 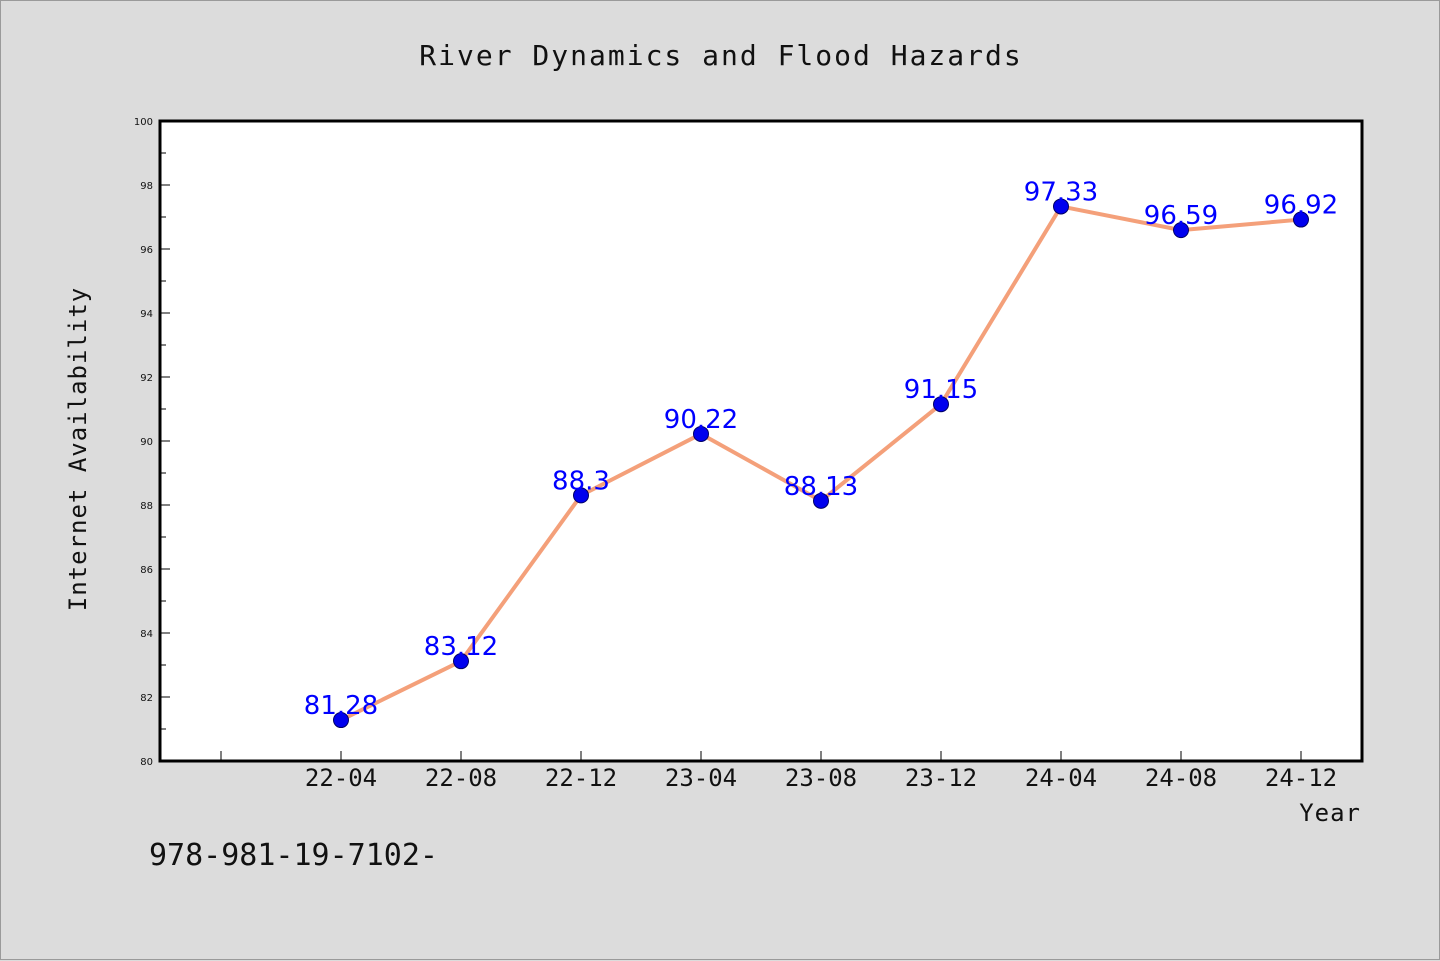 I want to click on x-tick-label: 24-12, so click(x=1301, y=778).